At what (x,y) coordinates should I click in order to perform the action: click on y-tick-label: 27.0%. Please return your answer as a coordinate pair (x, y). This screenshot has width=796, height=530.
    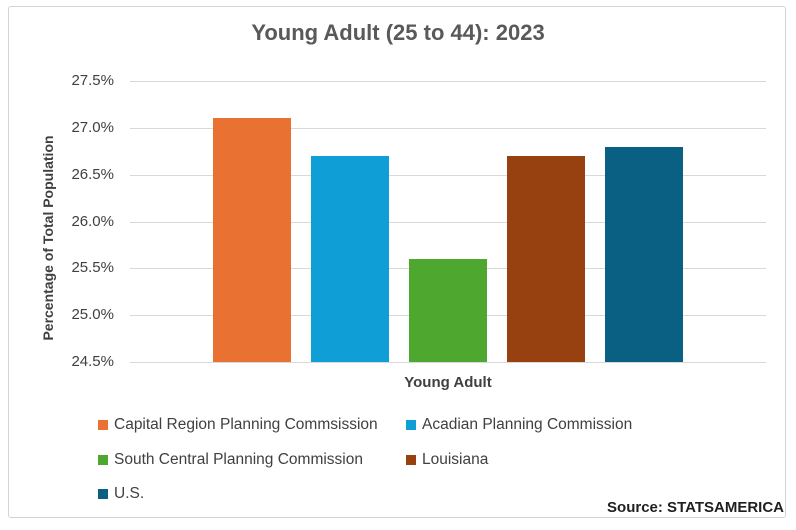
    Looking at the image, I should click on (92, 127).